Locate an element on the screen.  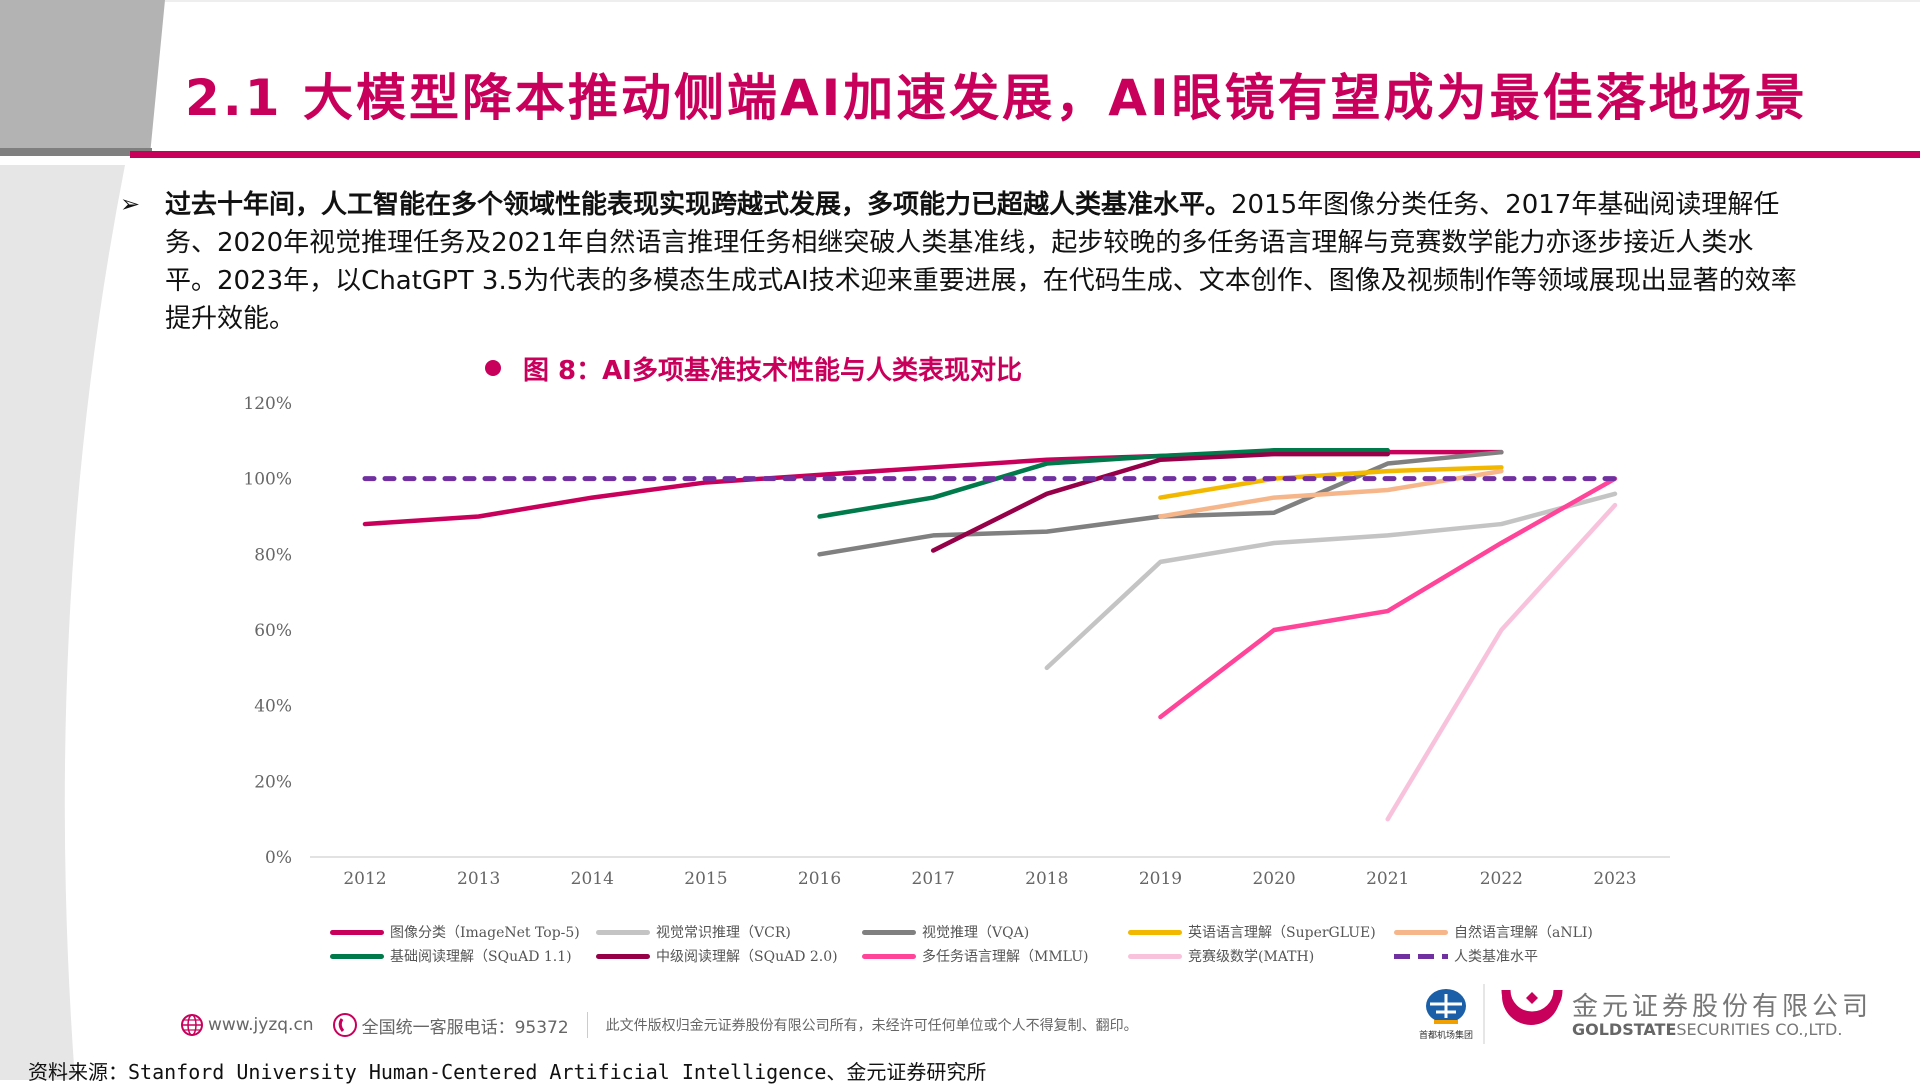
legend-label: 自然语言理解（aNLI) is located at coordinates (1523, 932).